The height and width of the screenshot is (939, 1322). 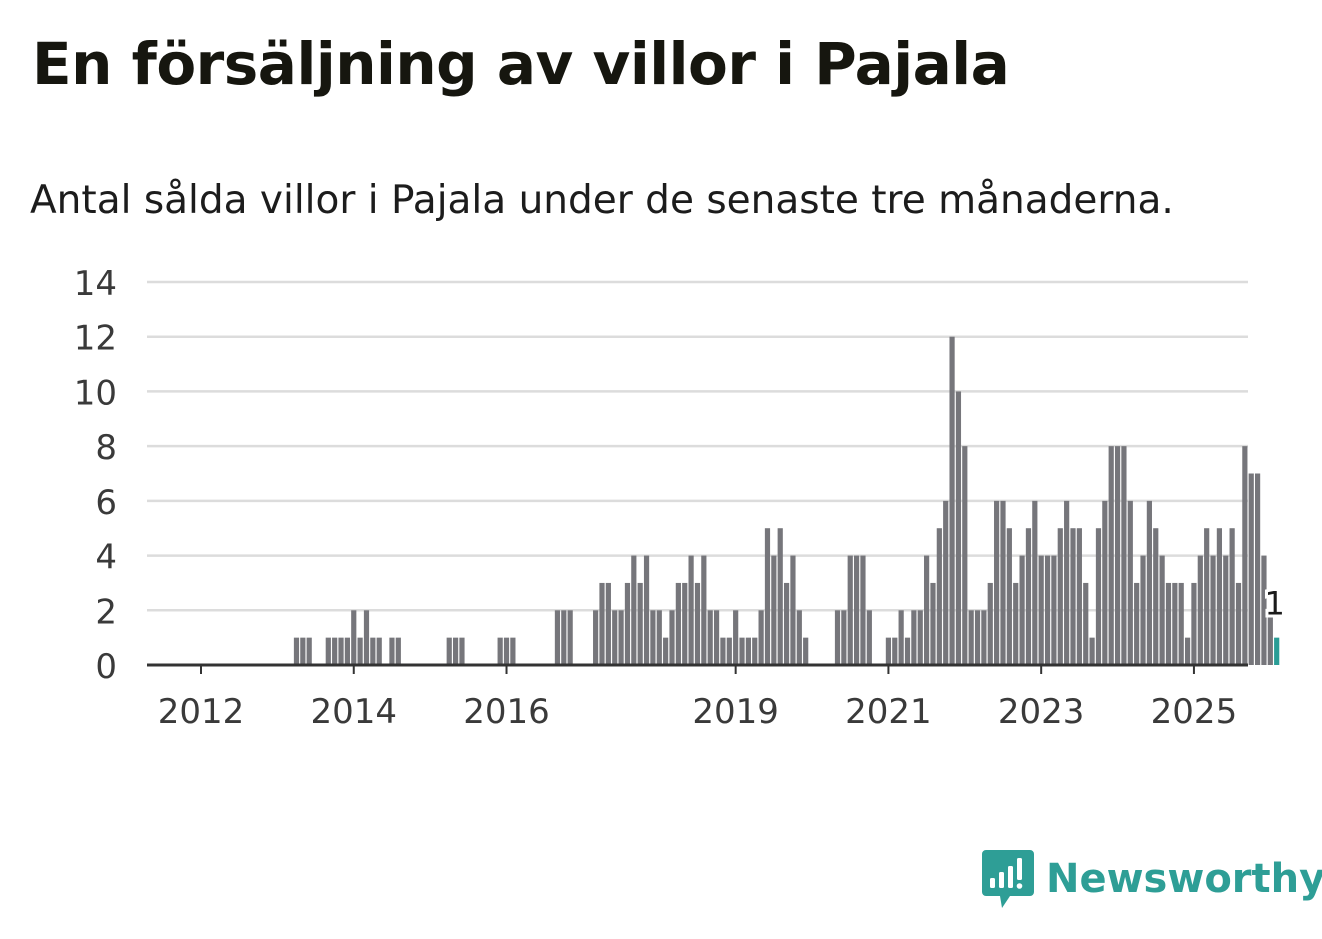 I want to click on brand-name: Newsworthy, so click(x=1184, y=879).